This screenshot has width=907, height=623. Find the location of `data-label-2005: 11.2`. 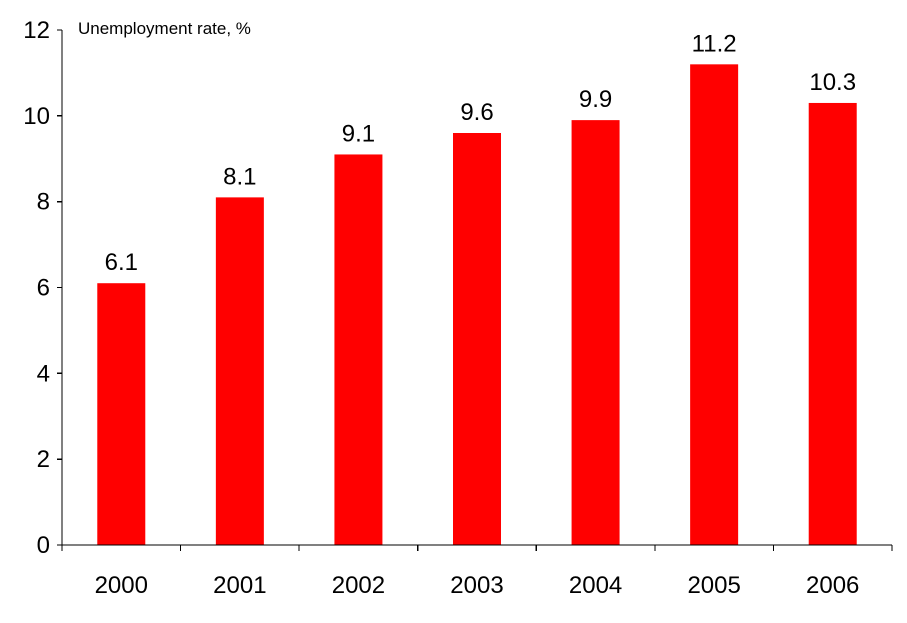

data-label-2005: 11.2 is located at coordinates (714, 43).